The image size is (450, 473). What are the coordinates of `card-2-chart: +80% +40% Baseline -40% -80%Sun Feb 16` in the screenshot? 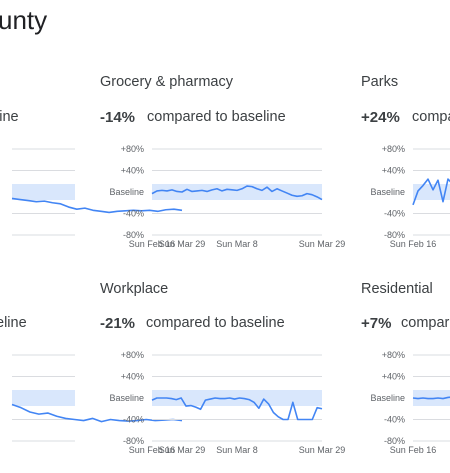 It's located at (410, 196).